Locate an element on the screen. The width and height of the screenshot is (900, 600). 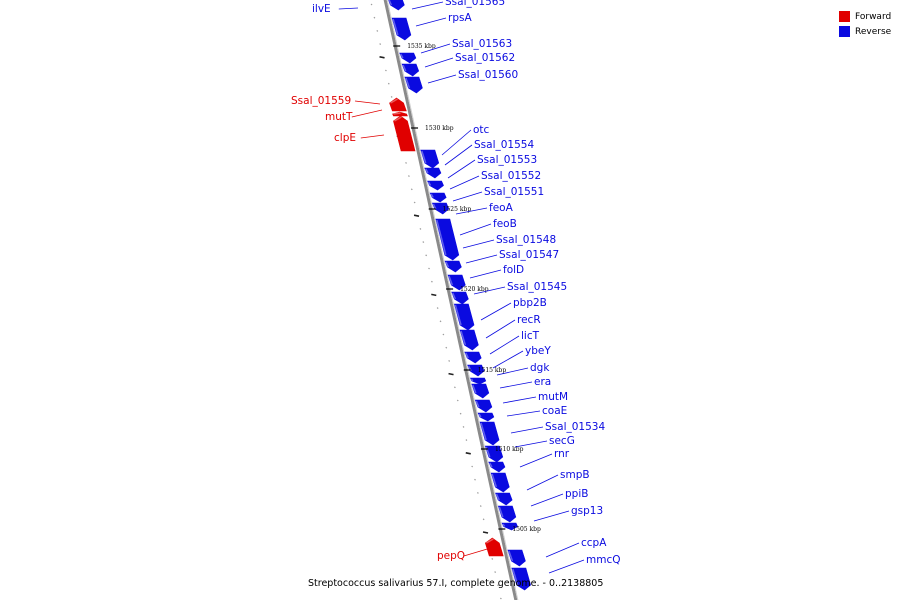
gene-label-clpE: clpE is located at coordinates (345, 138).